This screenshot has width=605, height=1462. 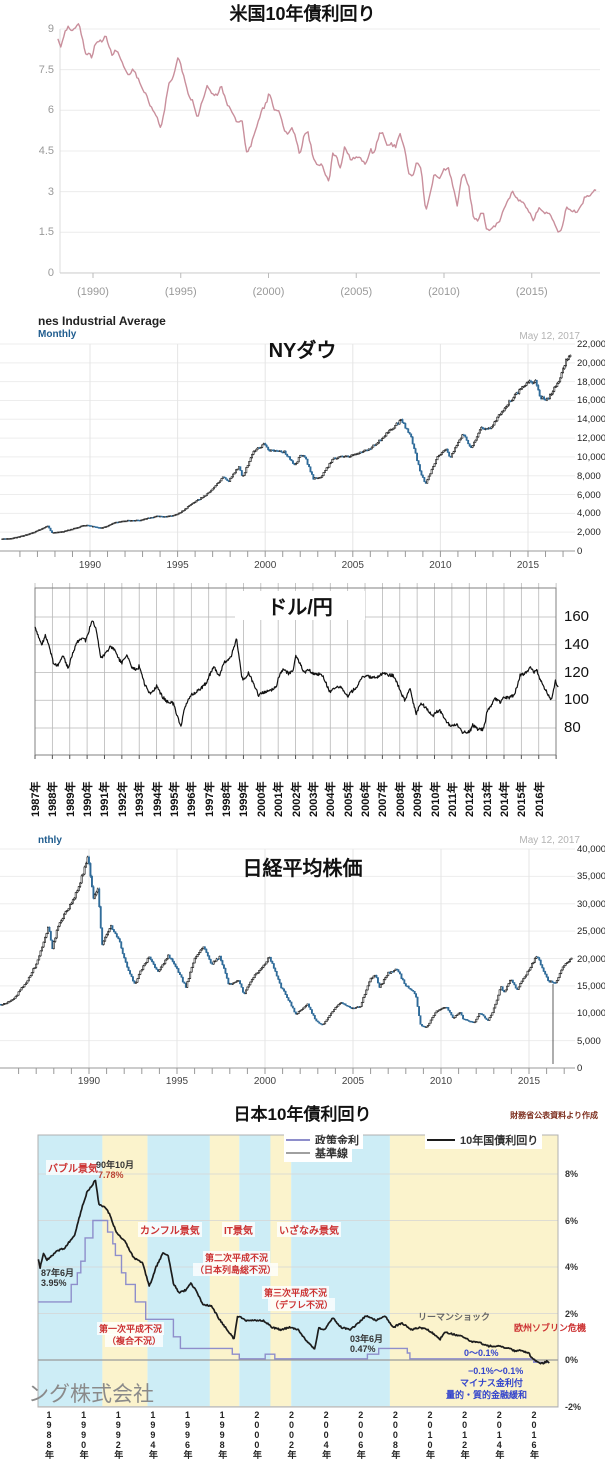 What do you see at coordinates (296, 1292) in the screenshot?
I see `chart-annotation: 第三次平成不況` at bounding box center [296, 1292].